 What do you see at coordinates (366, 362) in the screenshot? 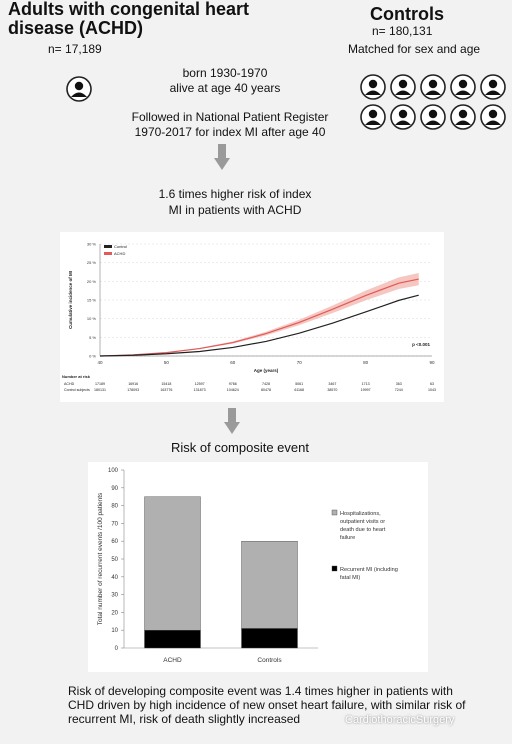
I see `x-tick-label: 80` at bounding box center [366, 362].